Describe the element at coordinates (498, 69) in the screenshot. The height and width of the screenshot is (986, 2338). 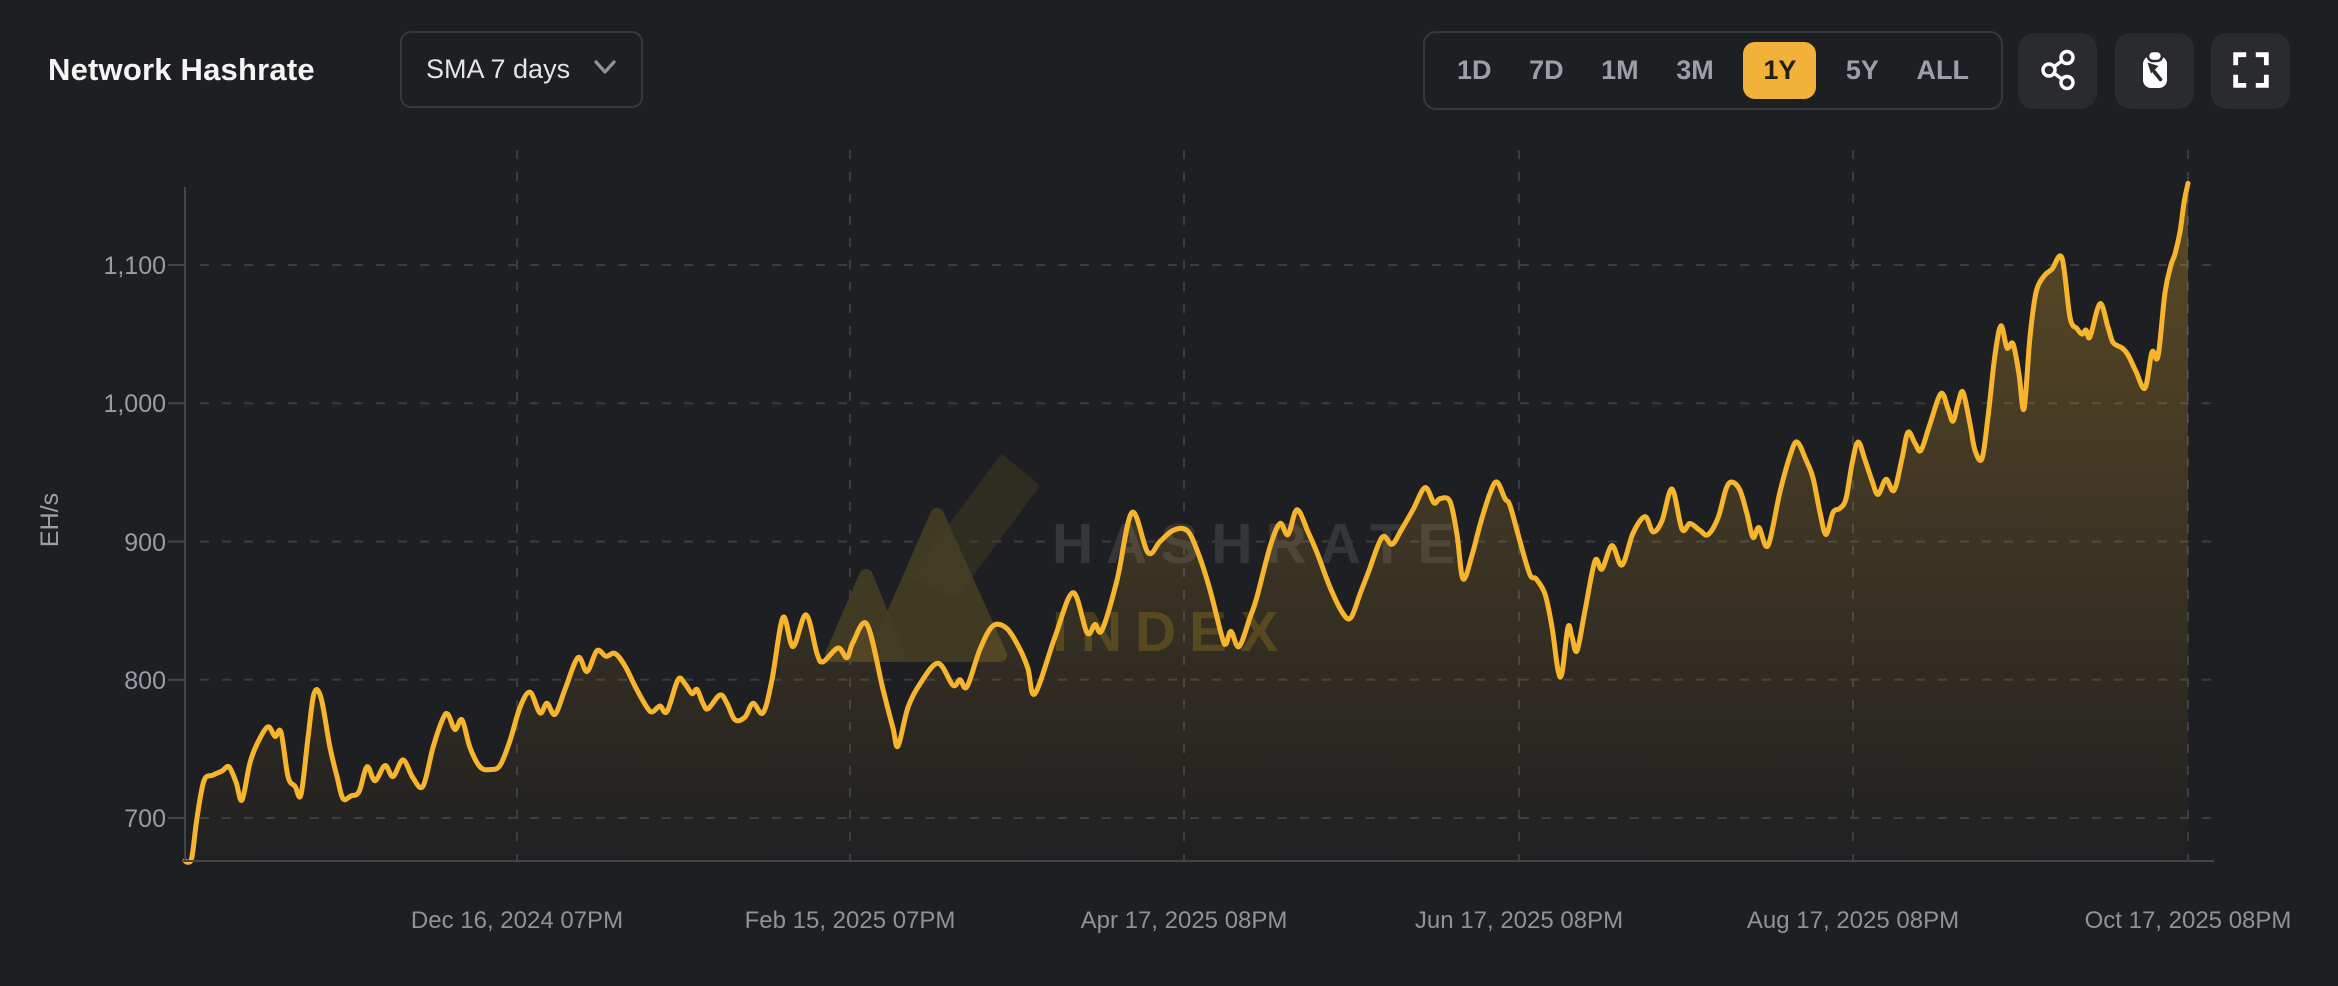
I see `sma-dropdown-value: SMA 7 days` at that location.